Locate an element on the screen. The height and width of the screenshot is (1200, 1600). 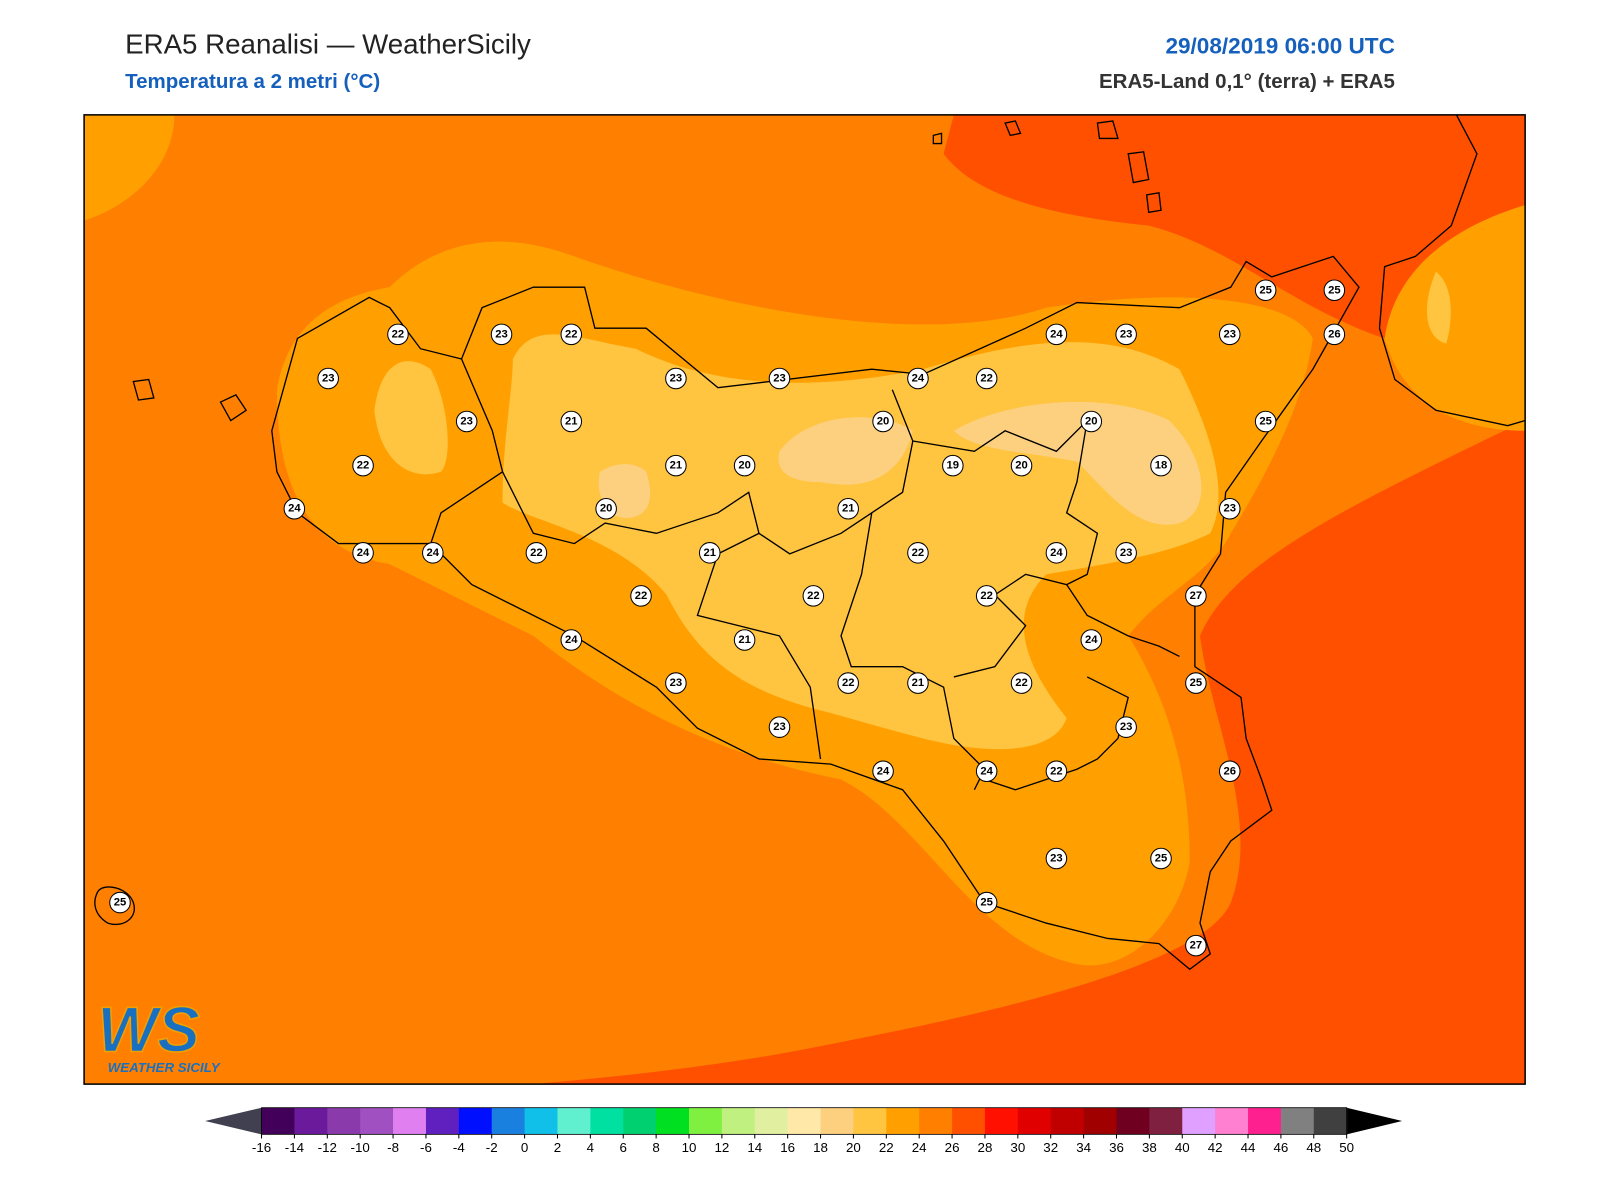
colorbar-tick-label: 44 is located at coordinates (1248, 1147).